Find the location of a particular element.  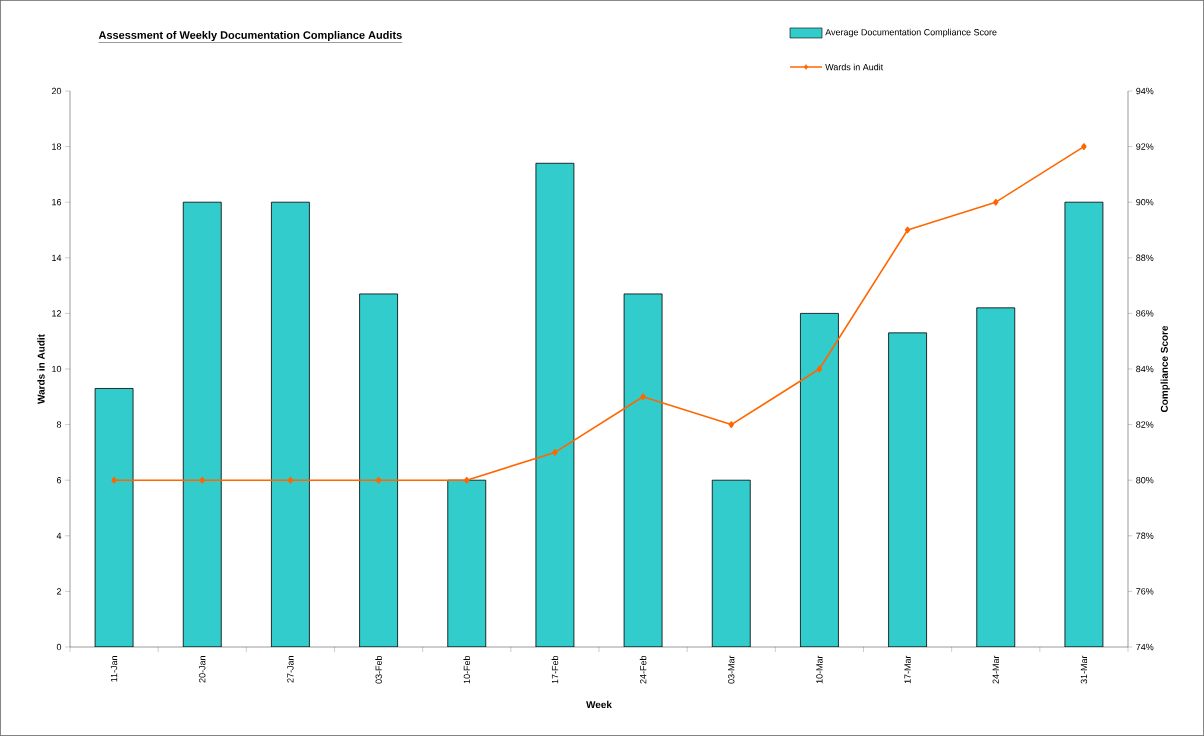

y2-tick-label: 90% is located at coordinates (1145, 202).